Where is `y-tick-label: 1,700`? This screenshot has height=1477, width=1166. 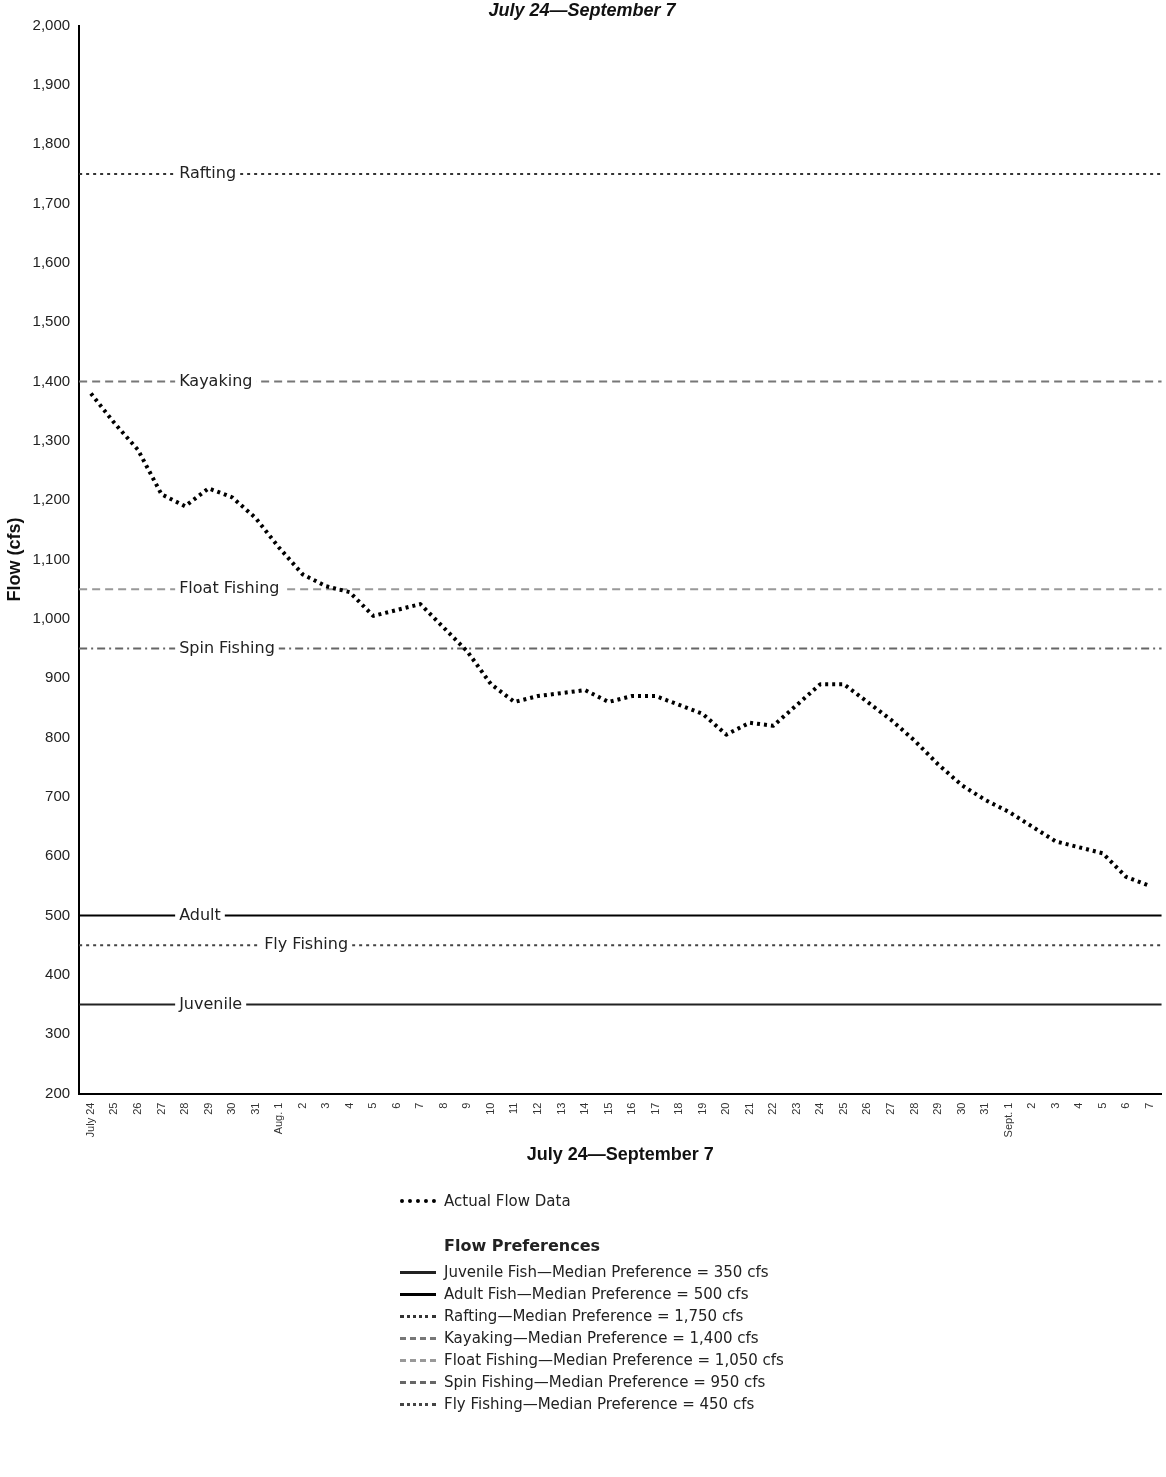 y-tick-label: 1,700 is located at coordinates (51, 202).